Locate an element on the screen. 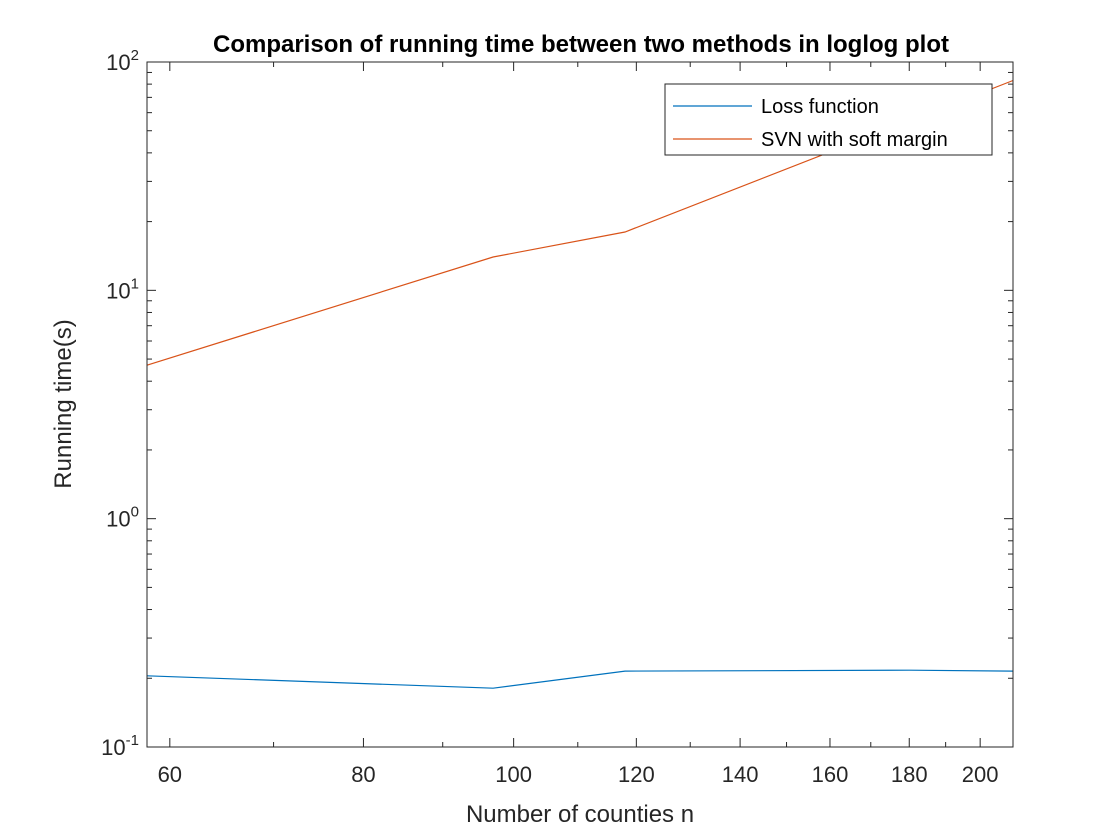 This screenshot has width=1120, height=840. legend: Loss function SVN with soft margin is located at coordinates (828, 119).